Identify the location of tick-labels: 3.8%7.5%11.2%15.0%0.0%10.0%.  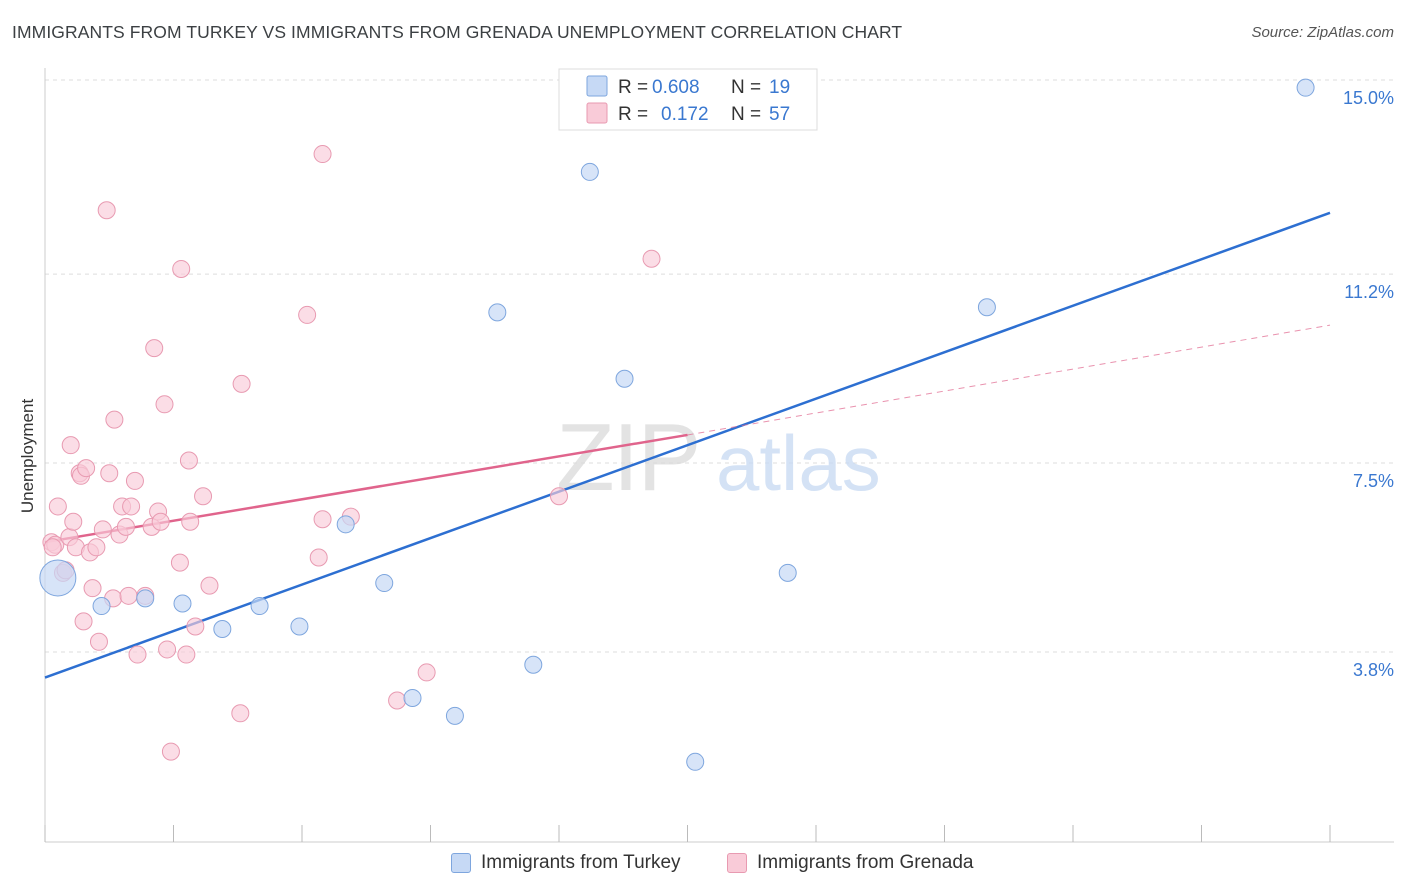
(1368, 384).